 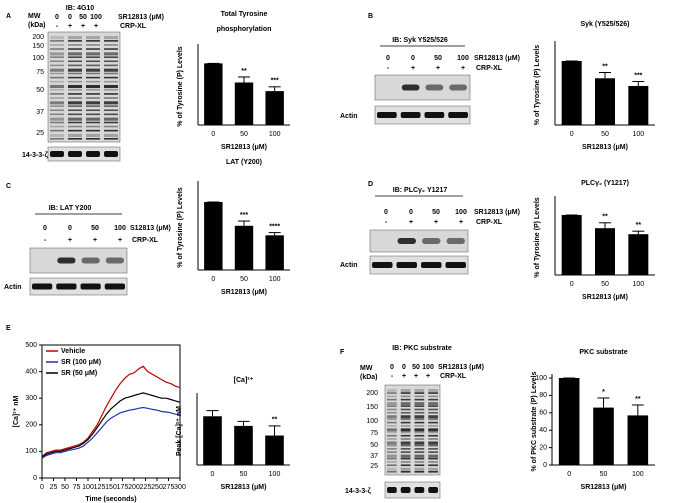 I want to click on y-tick-label: 100, so click(x=31, y=451).